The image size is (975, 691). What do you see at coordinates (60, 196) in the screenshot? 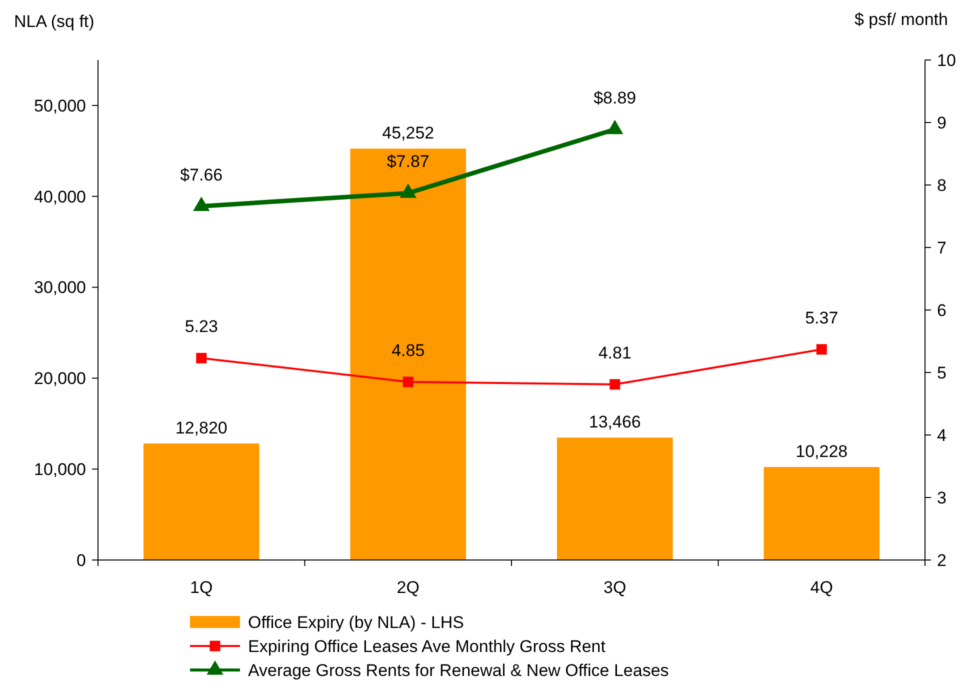
I see `y-tick-label: 40,000` at bounding box center [60, 196].